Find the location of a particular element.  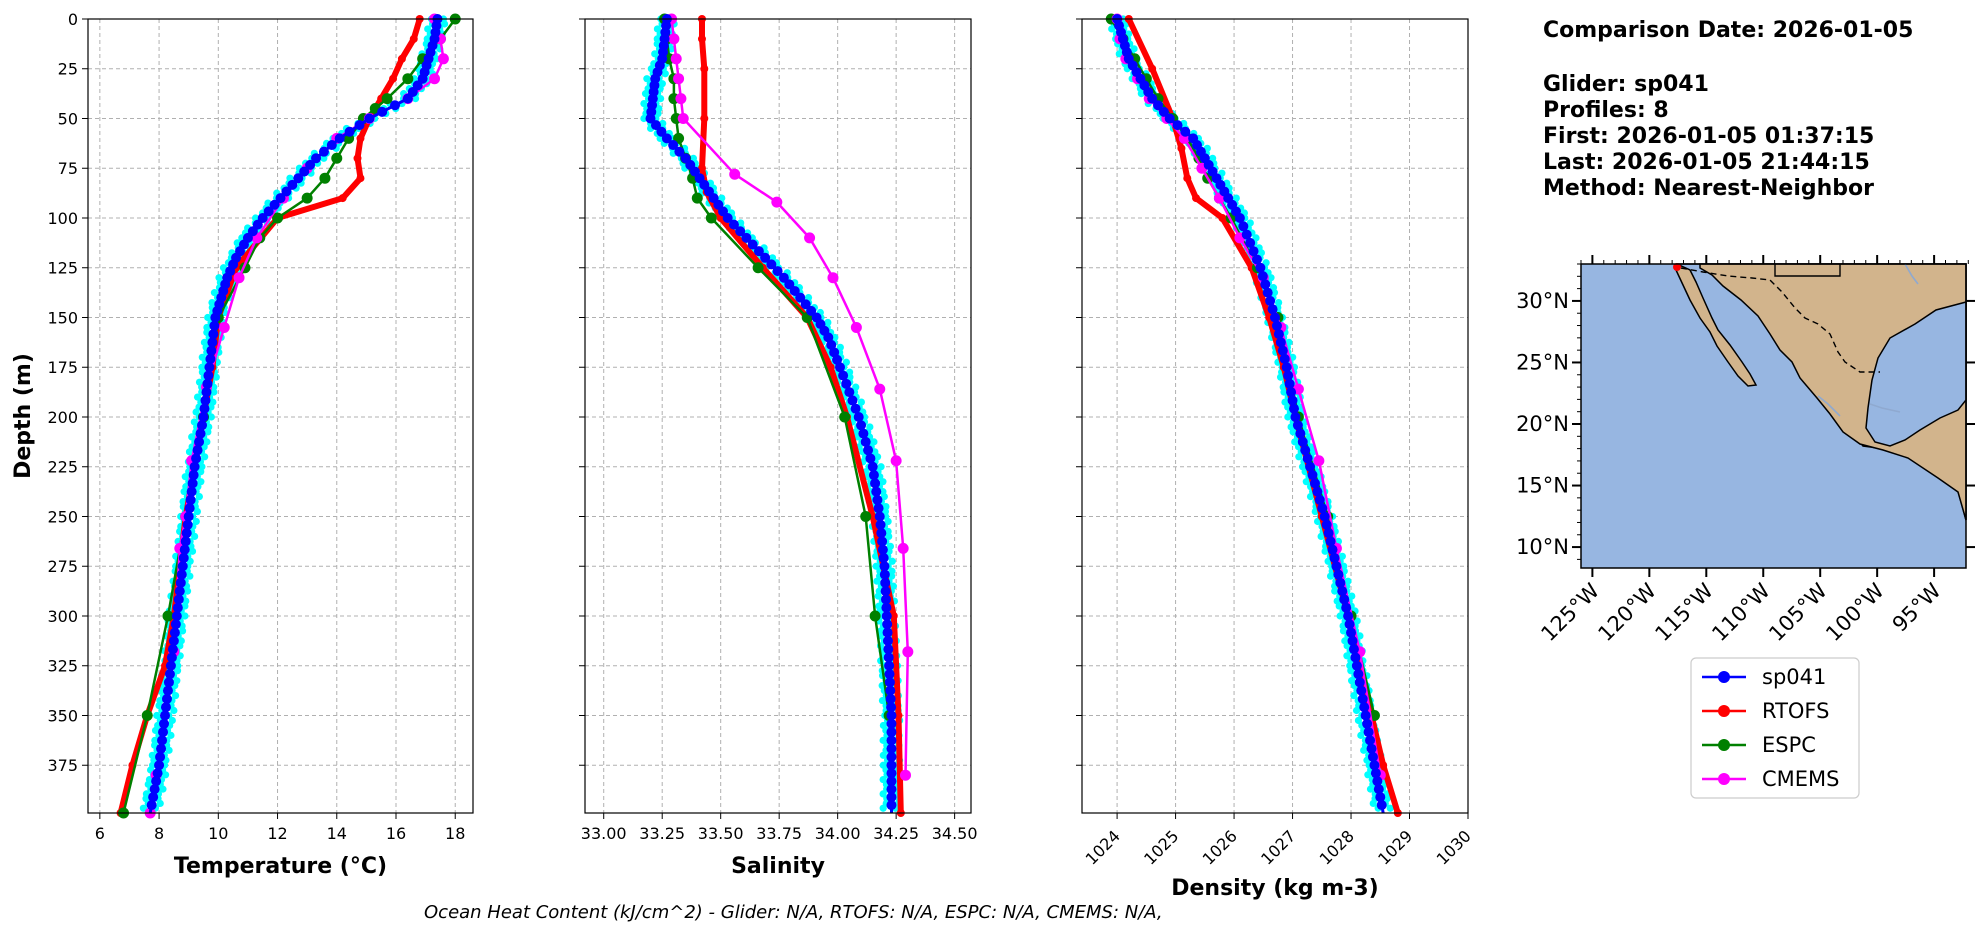

y-tick-label: 100 is located at coordinates (62, 218).